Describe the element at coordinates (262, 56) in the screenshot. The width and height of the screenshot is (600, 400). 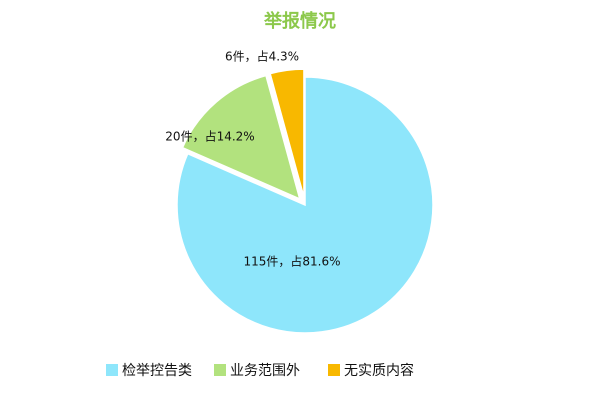
I see `data-label: 6件，占4.3%` at that location.